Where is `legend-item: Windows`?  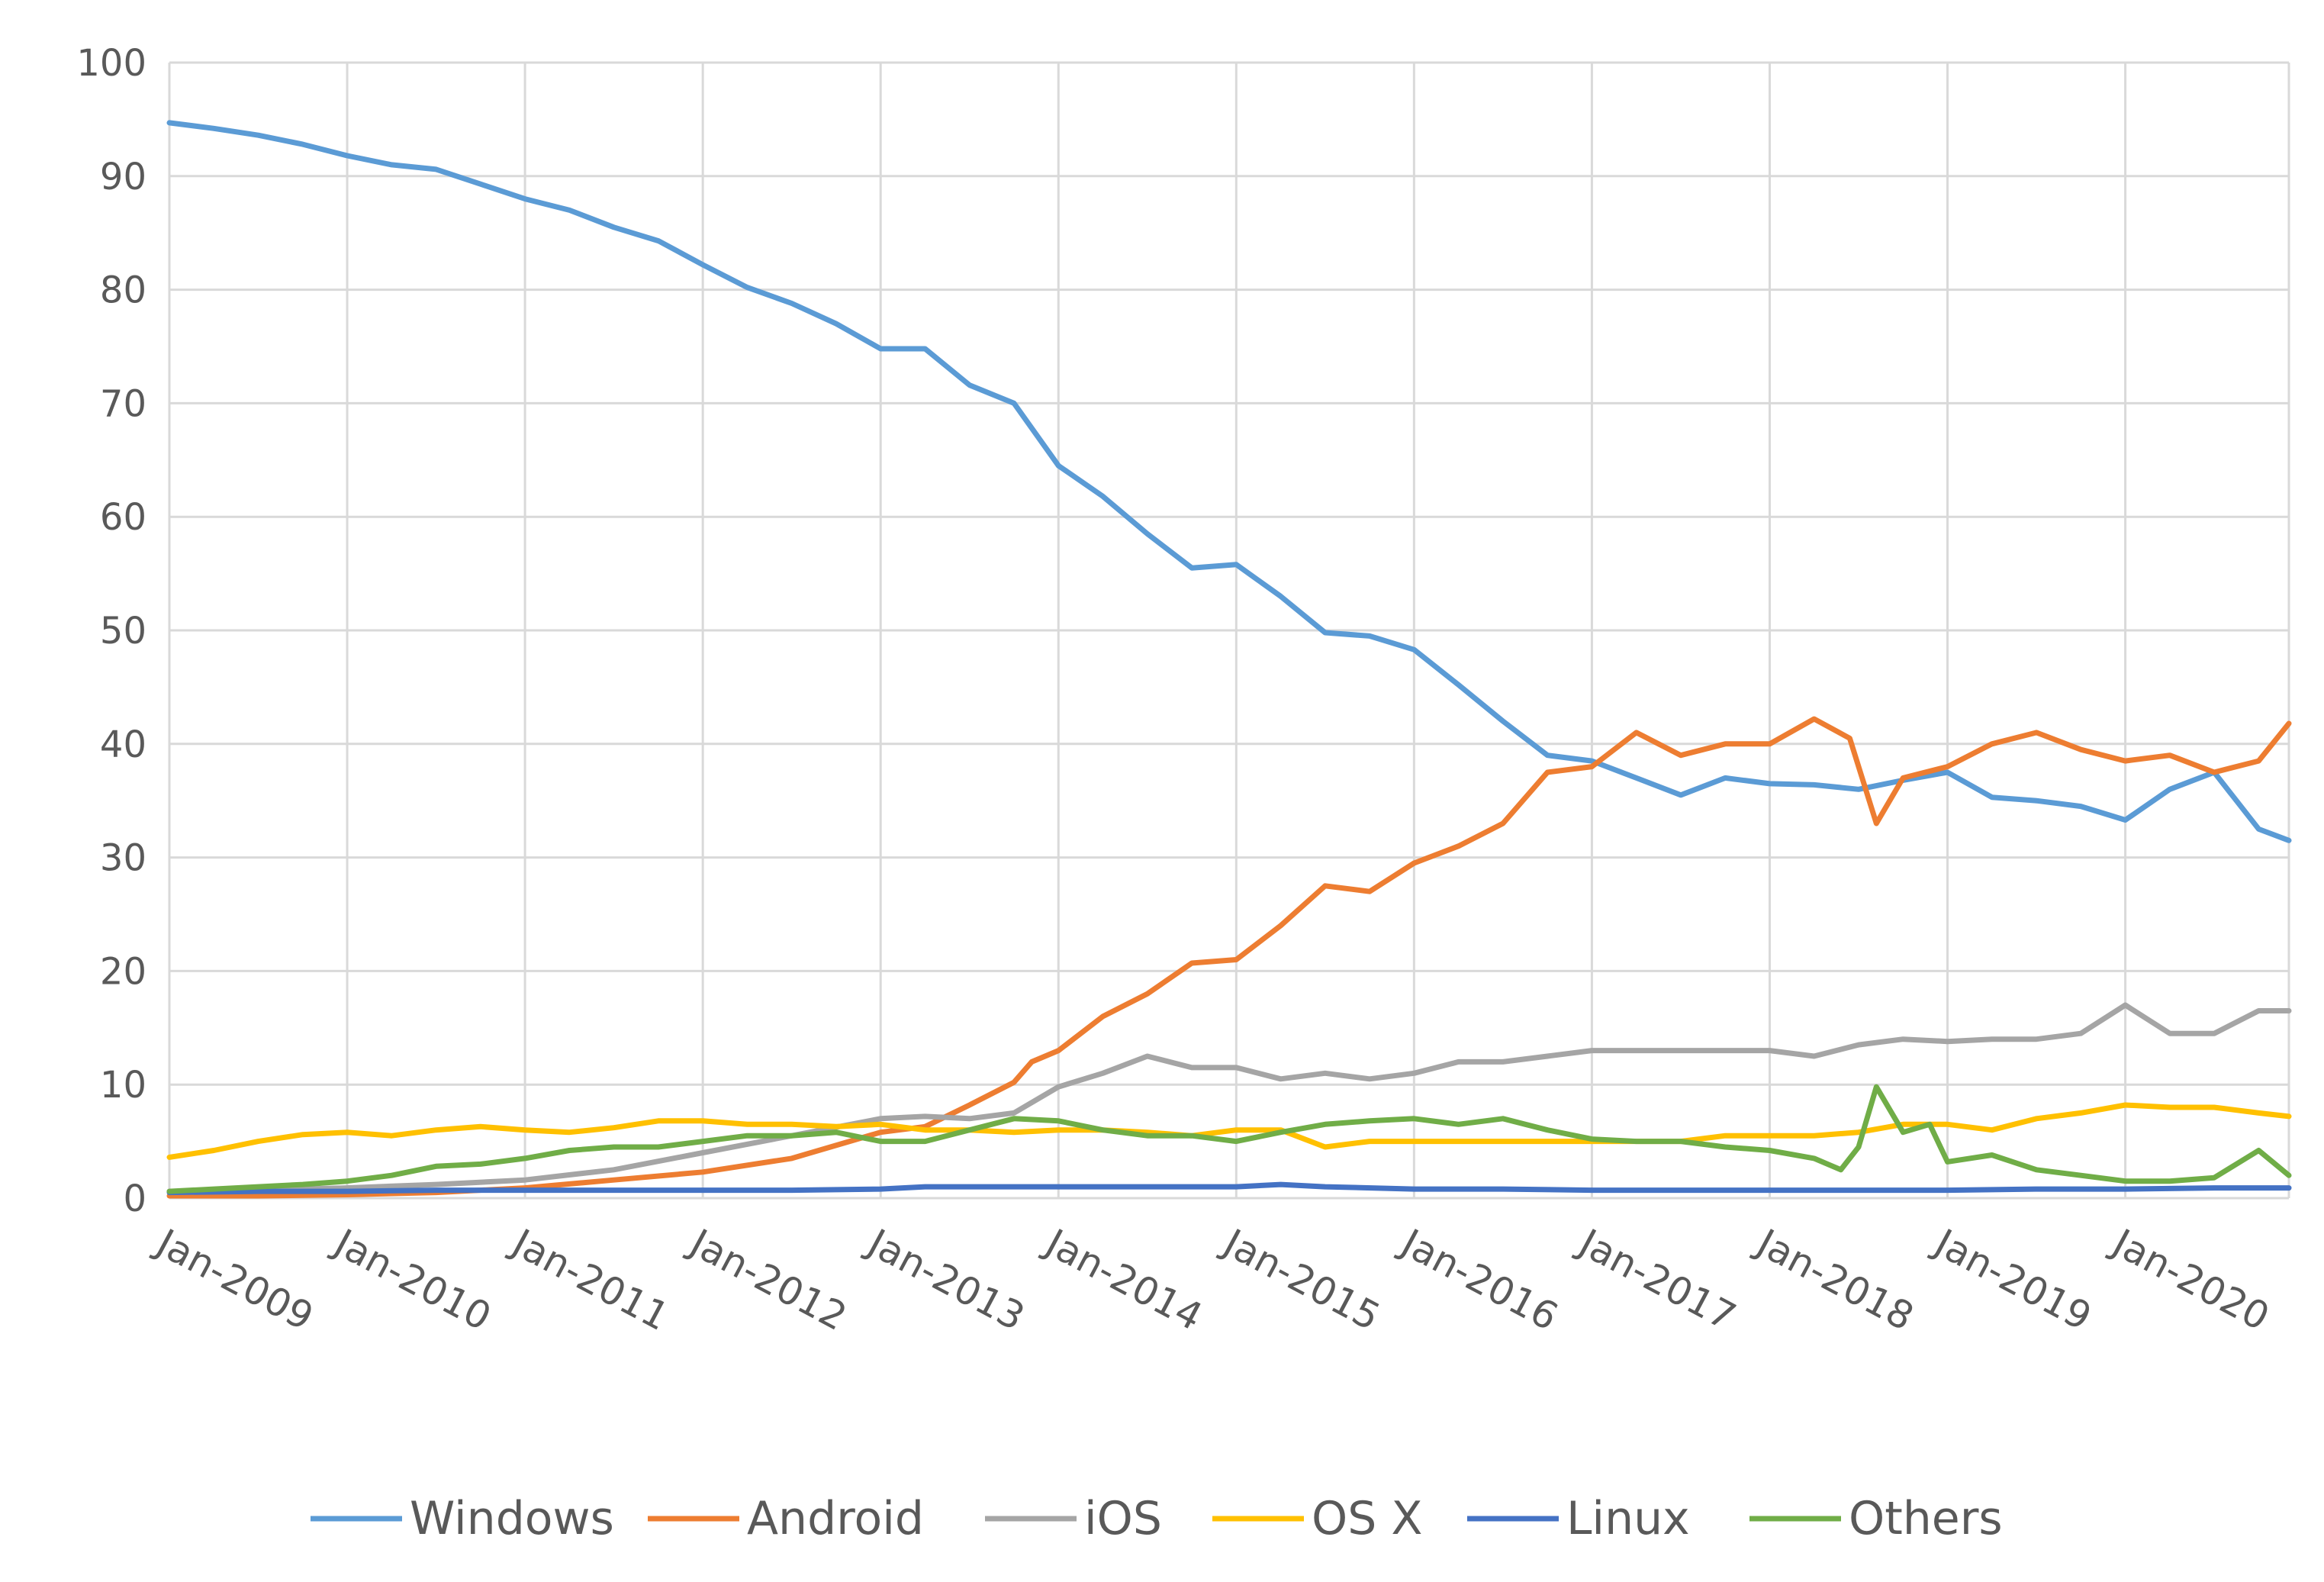 legend-item: Windows is located at coordinates (462, 1518).